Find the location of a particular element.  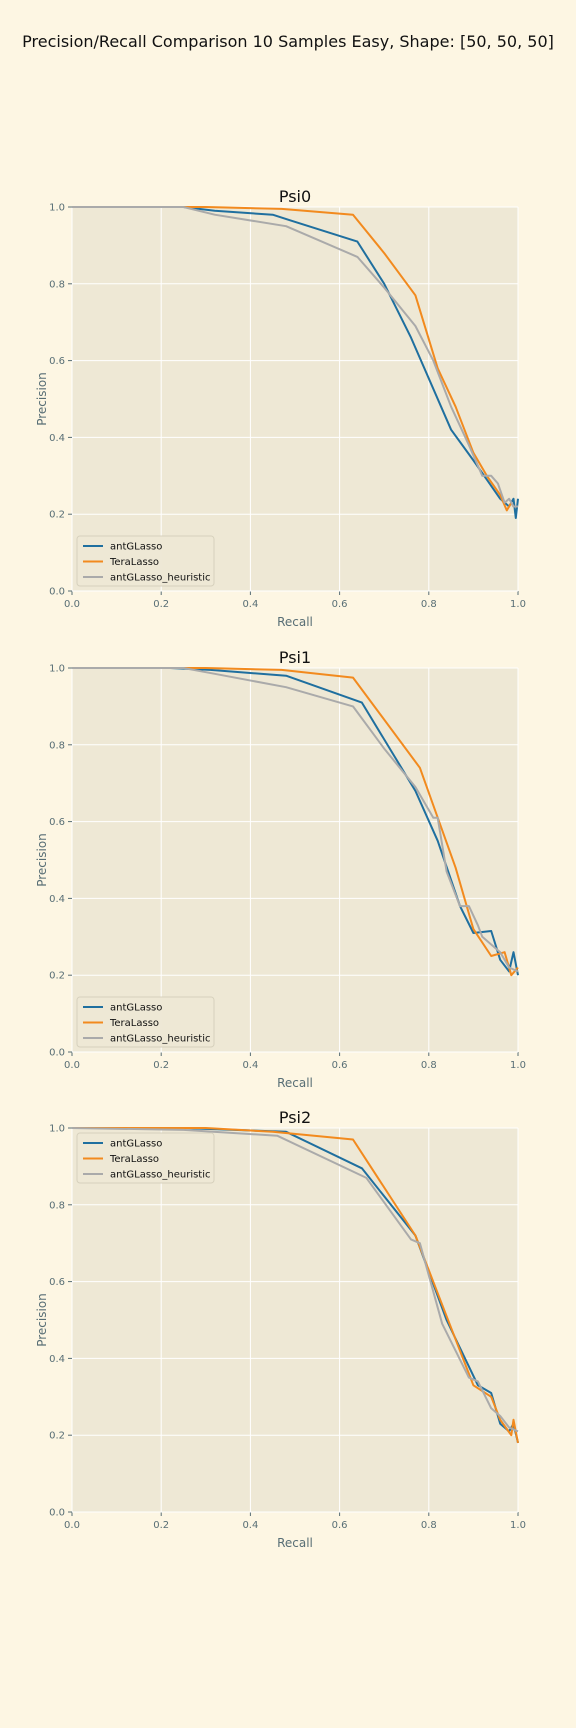

series-line-antglasso is located at coordinates (295, 821).